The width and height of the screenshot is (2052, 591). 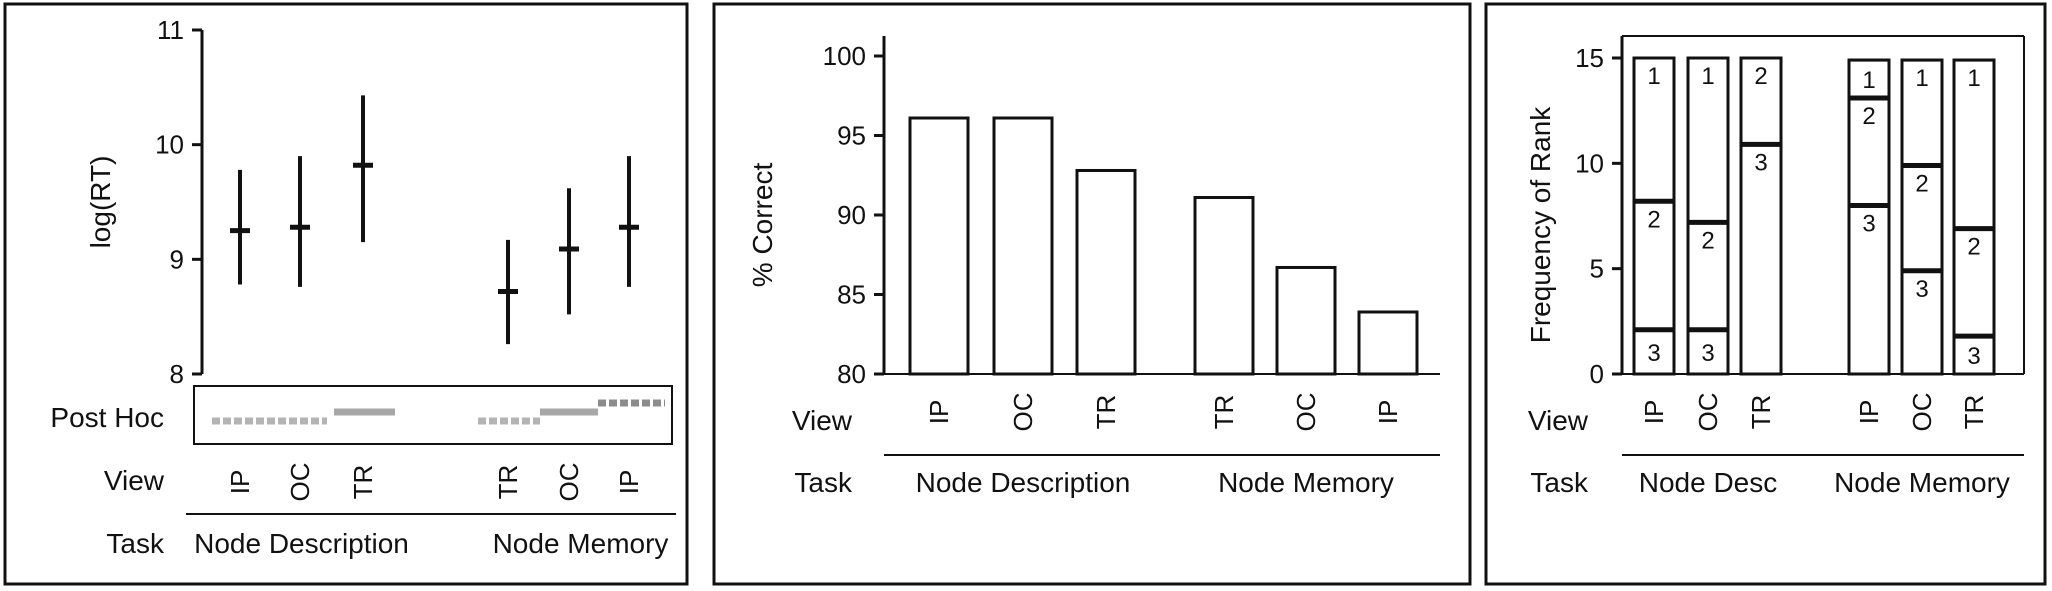 I want to click on post-hoc-row-label: Post Hoc, so click(x=107, y=417).